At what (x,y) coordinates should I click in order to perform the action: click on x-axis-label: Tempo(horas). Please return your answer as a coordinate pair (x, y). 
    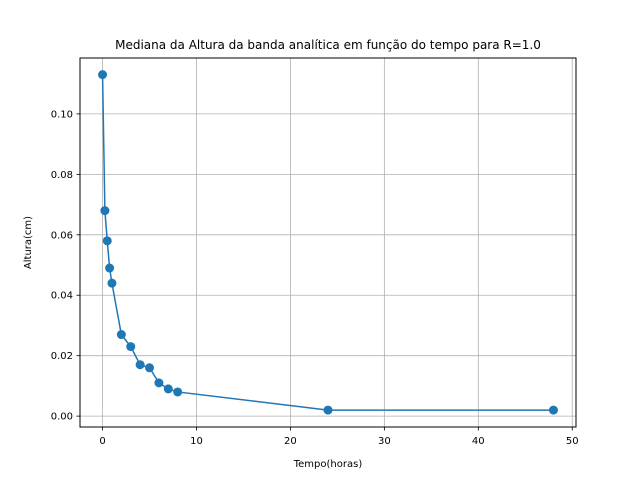
    Looking at the image, I should click on (328, 464).